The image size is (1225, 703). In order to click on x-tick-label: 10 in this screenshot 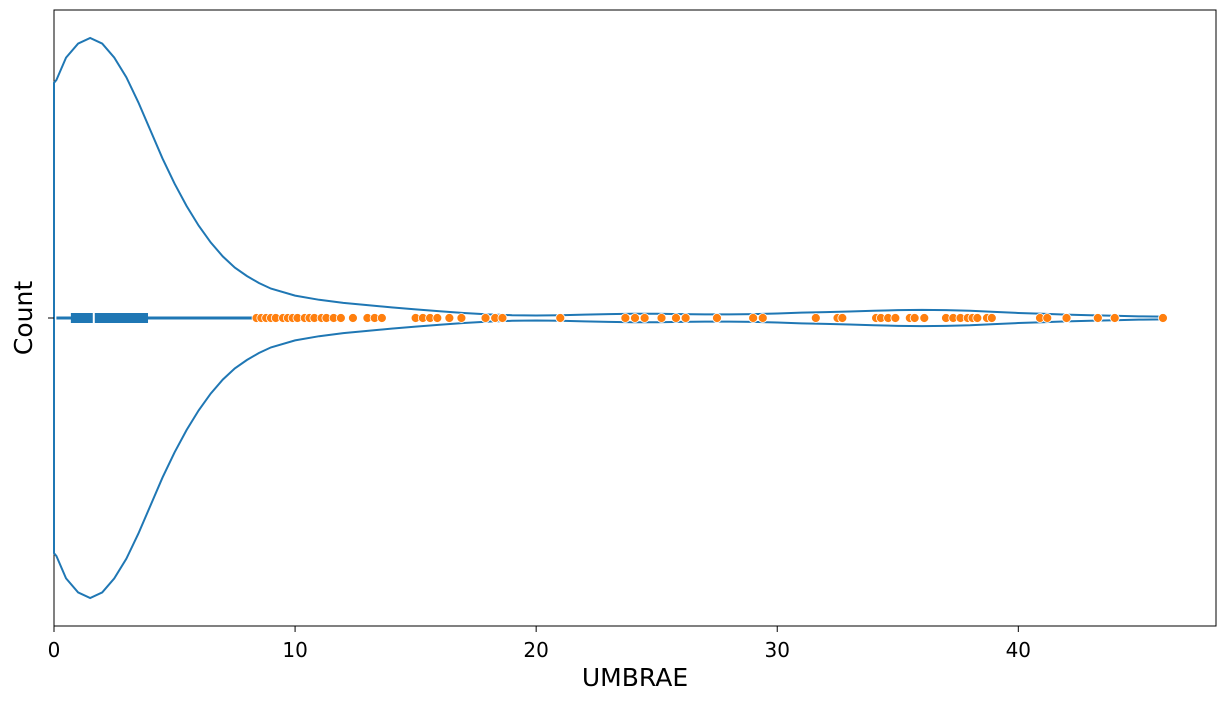, I will do `click(294, 650)`.